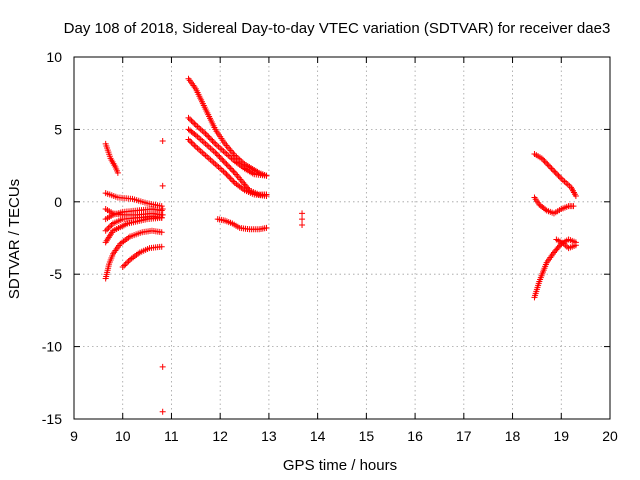 Image resolution: width=640 pixels, height=480 pixels. I want to click on x-axis-label: GPS time / hours, so click(340, 465).